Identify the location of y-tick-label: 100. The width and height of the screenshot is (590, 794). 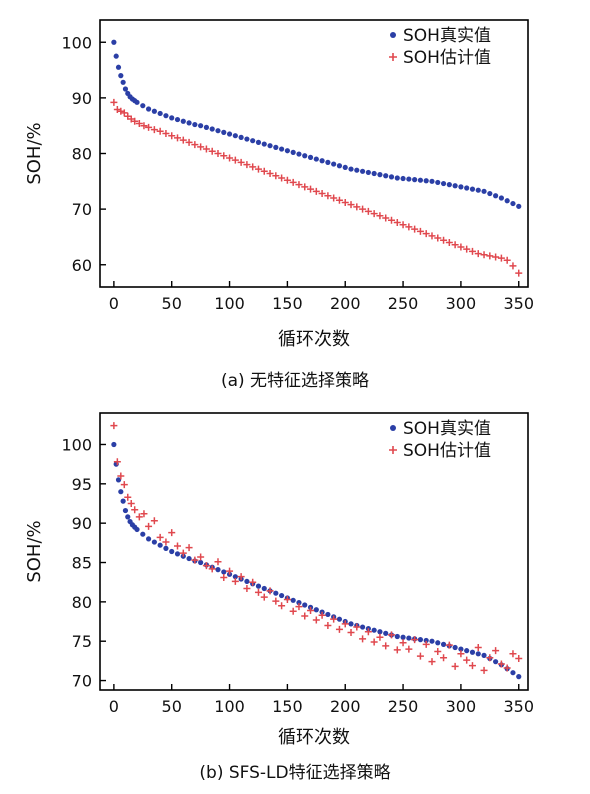
(76, 444).